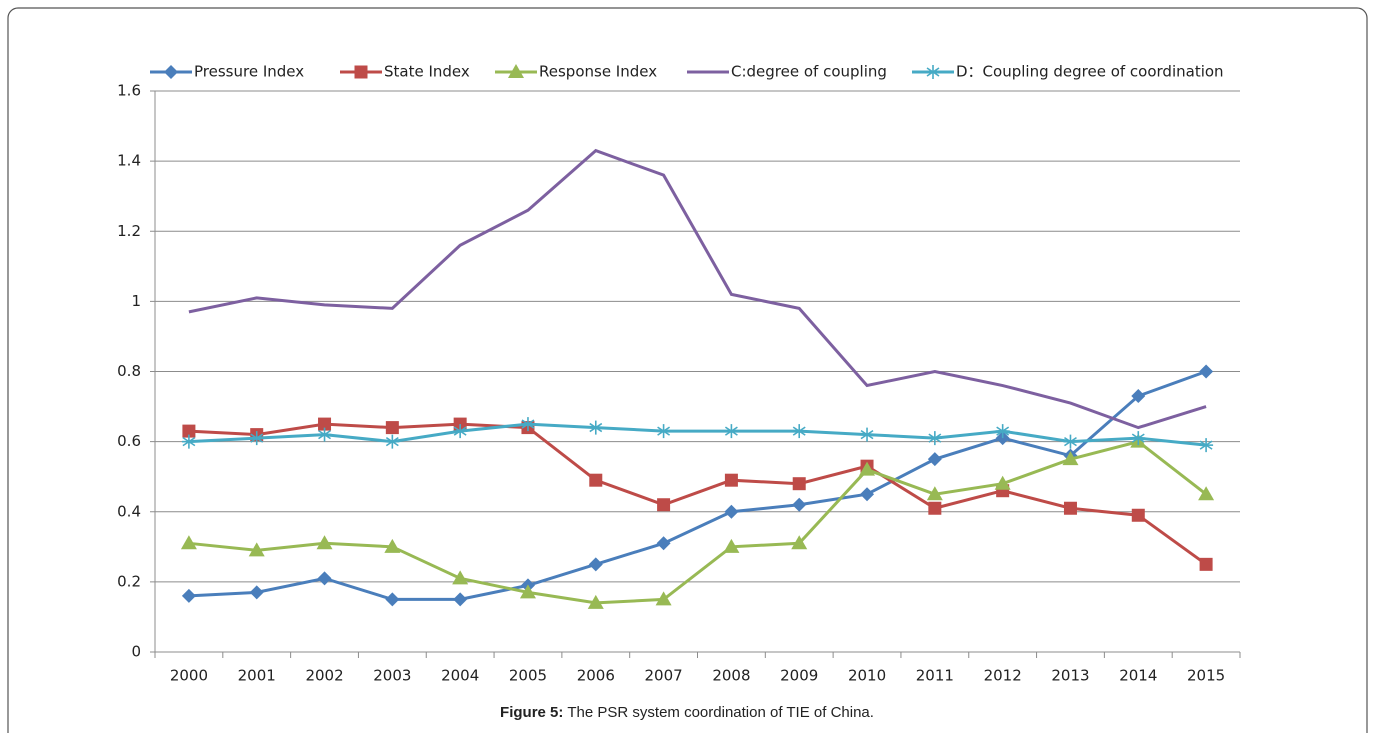 This screenshot has height=737, width=1375. I want to click on y-tick-label: 0.2, so click(129, 581).